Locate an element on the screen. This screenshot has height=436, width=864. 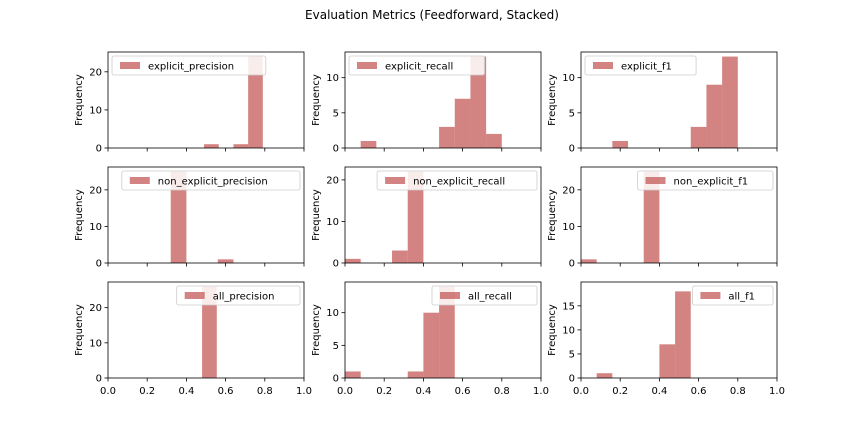
histogram-panel-explicit_precision: 0 10 20 Frequency explicit_precision is located at coordinates (189, 103).